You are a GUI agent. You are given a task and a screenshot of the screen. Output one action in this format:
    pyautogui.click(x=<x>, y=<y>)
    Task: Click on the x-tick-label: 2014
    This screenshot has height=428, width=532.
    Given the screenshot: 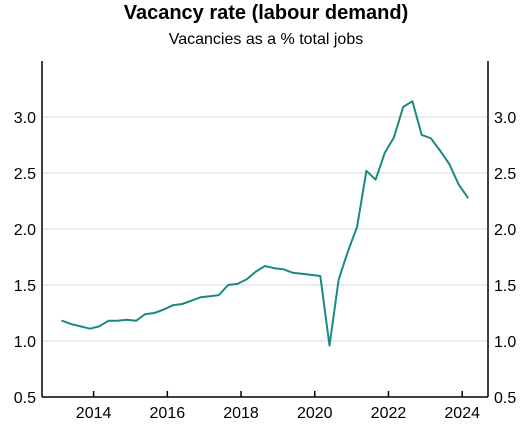 What is the action you would take?
    pyautogui.click(x=94, y=413)
    